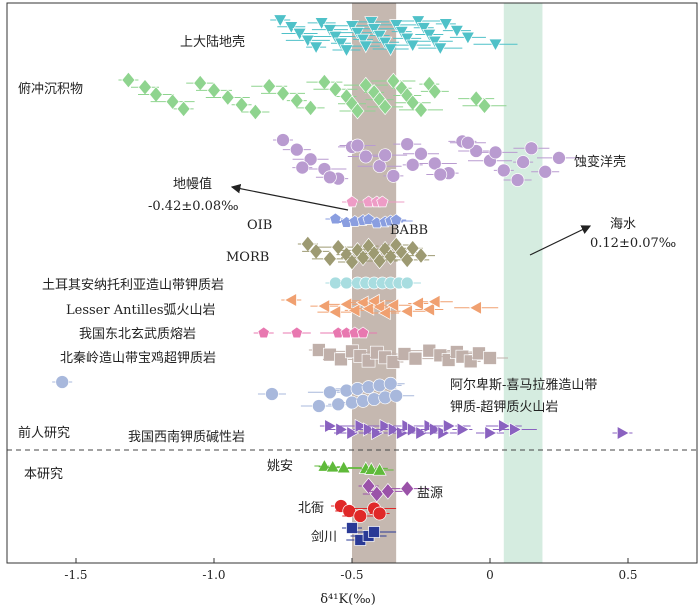 This screenshot has width=700, height=615. Describe the element at coordinates (193, 206) in the screenshot. I see `label-mantle-value-num: -0.42±0.08‰` at that location.